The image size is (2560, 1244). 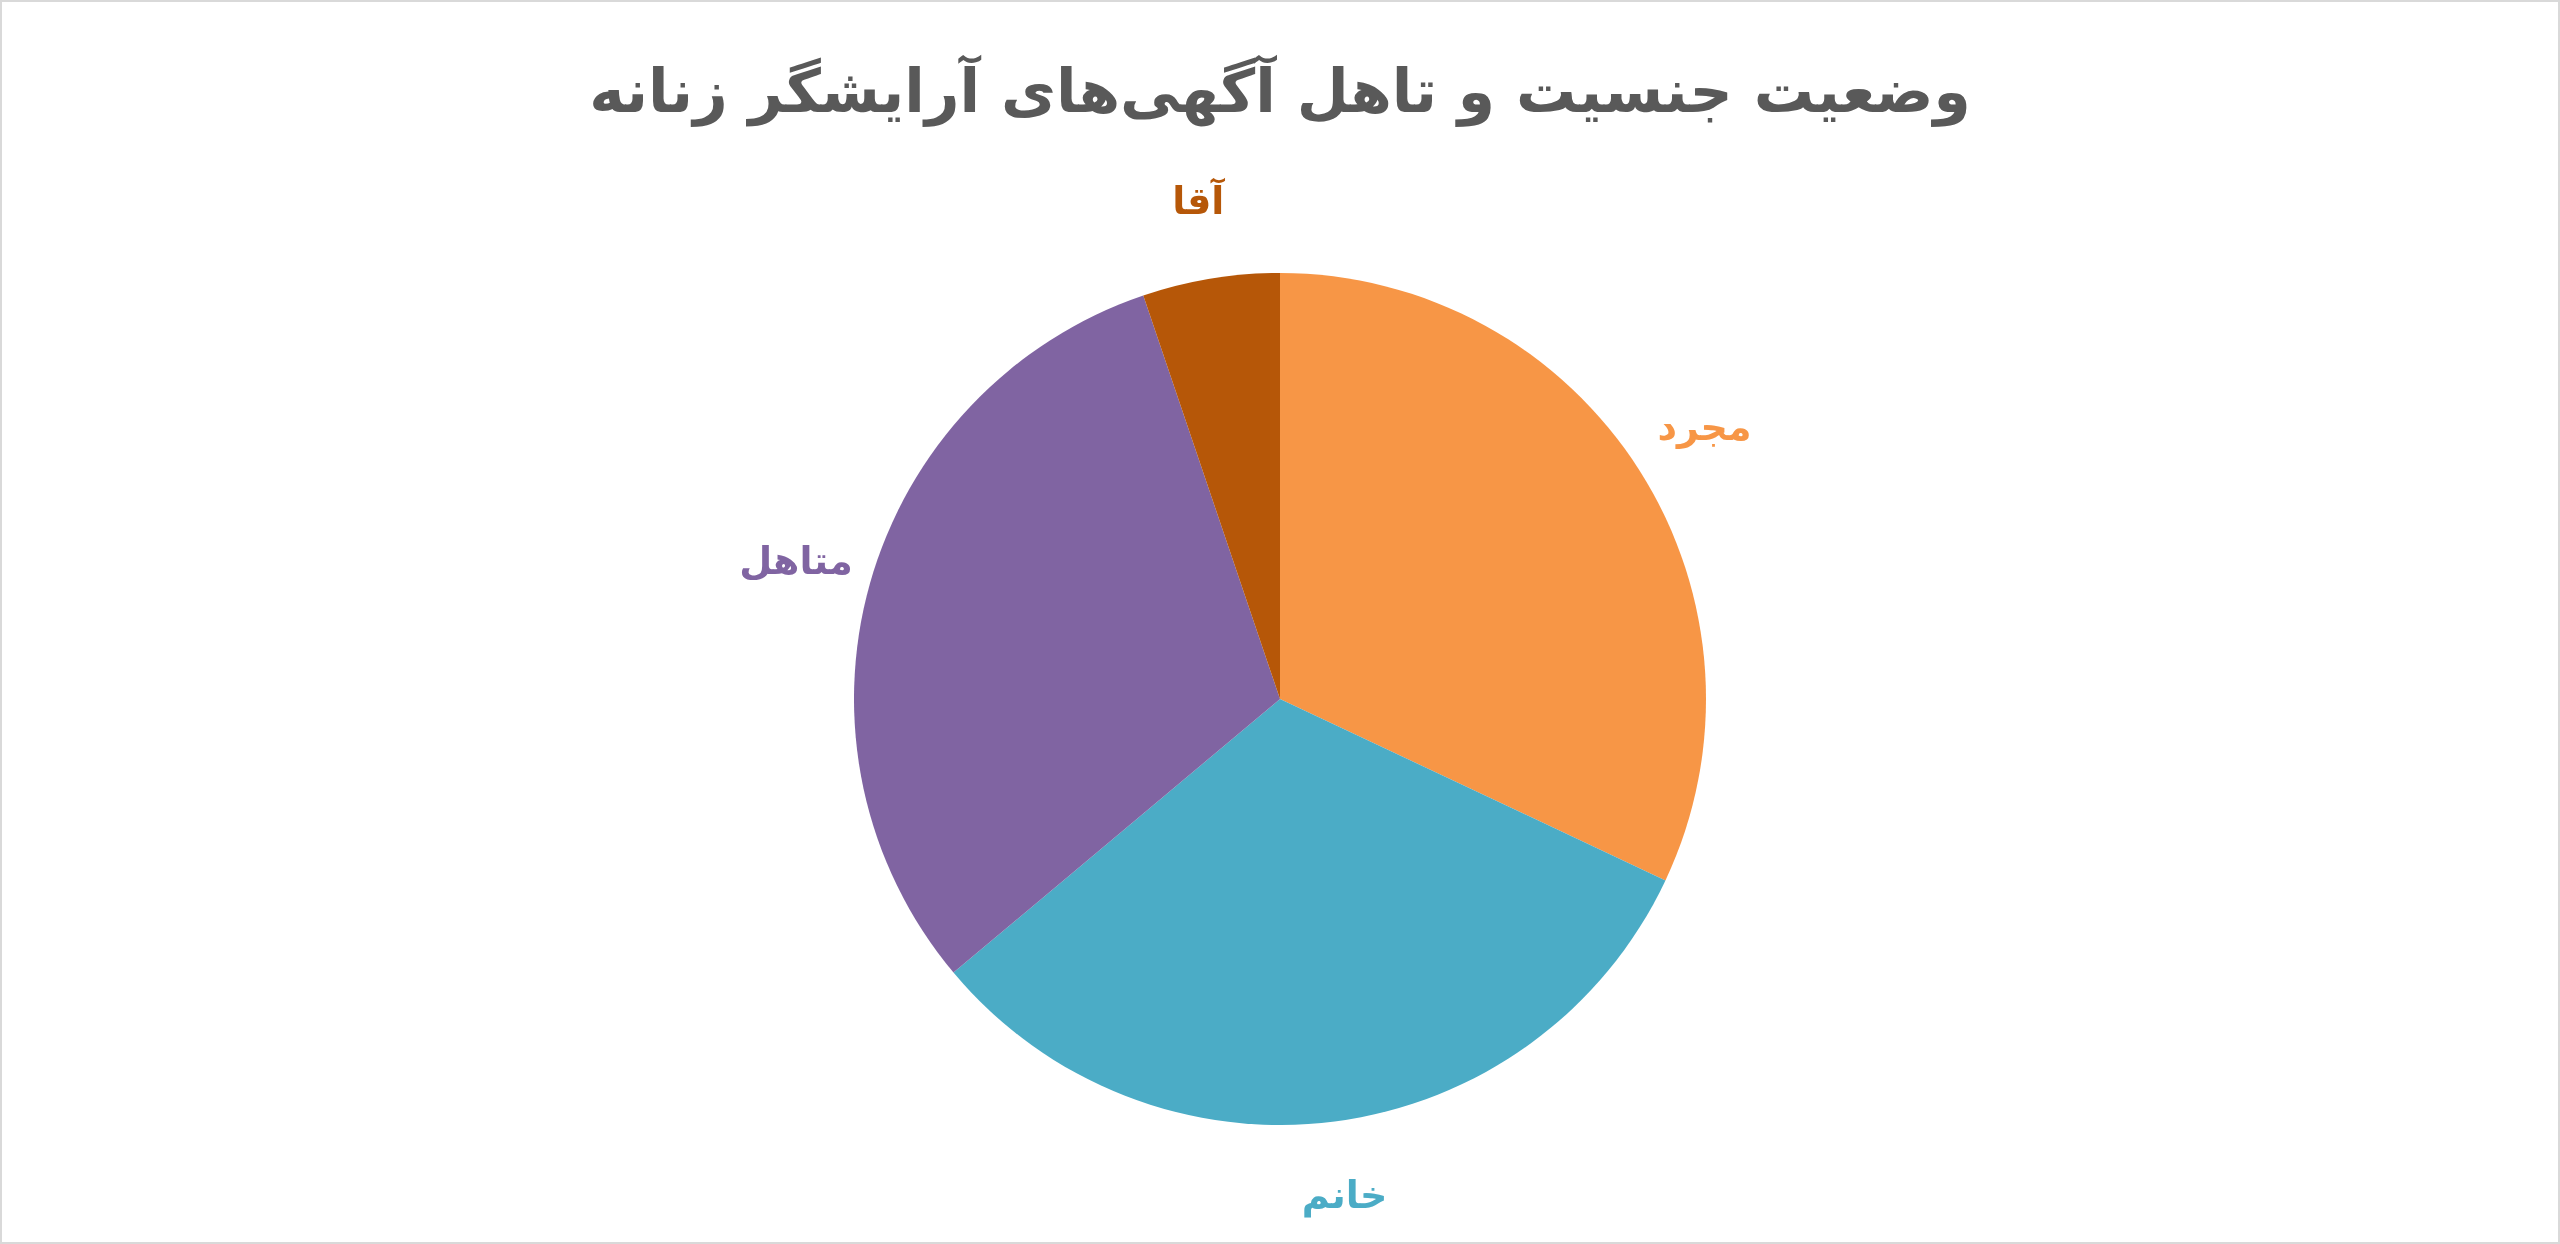 I want to click on slice-label: متاهل, so click(x=796, y=560).